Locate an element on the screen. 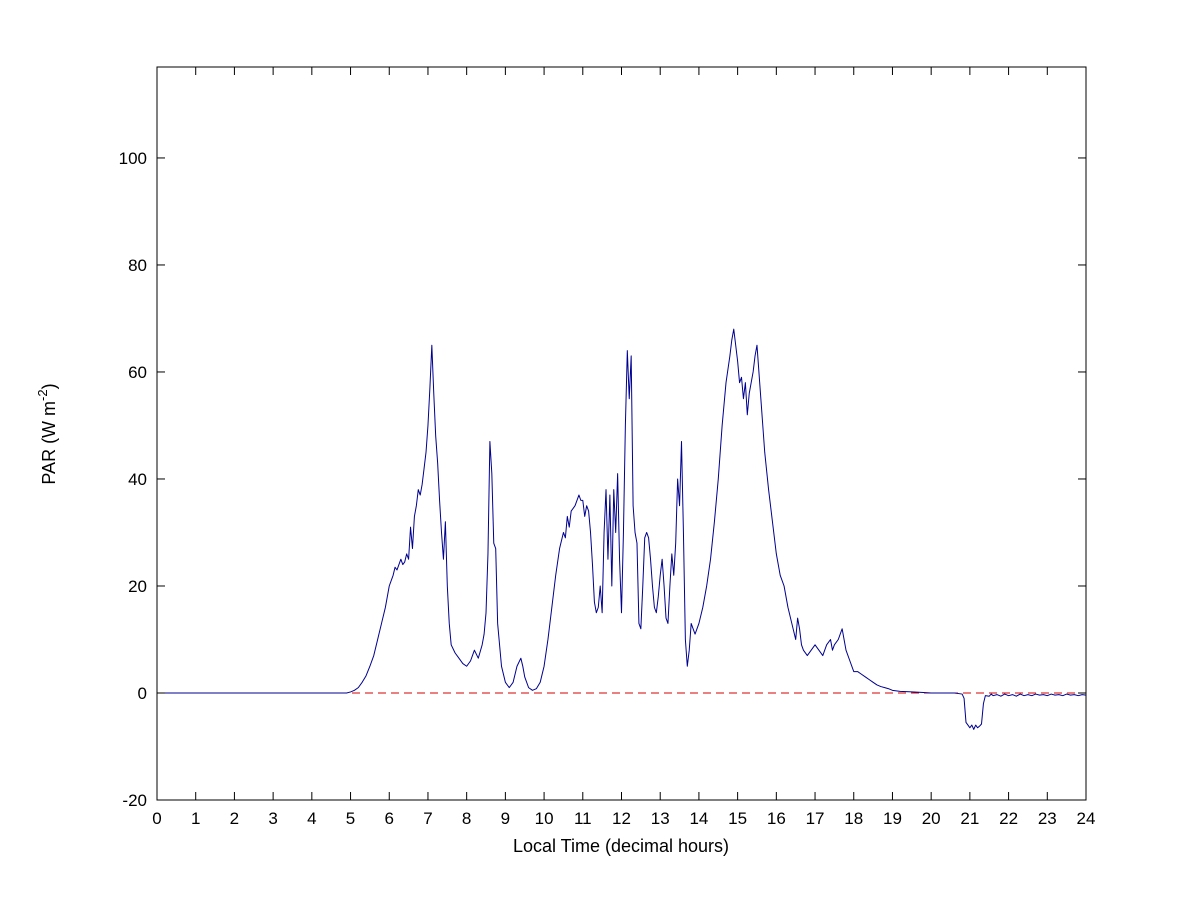 The image size is (1201, 900). y-tick-label: -20 is located at coordinates (134, 800).